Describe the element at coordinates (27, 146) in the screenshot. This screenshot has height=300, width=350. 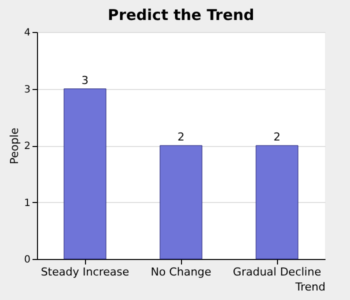
I see `y-tick-label: 2` at that location.